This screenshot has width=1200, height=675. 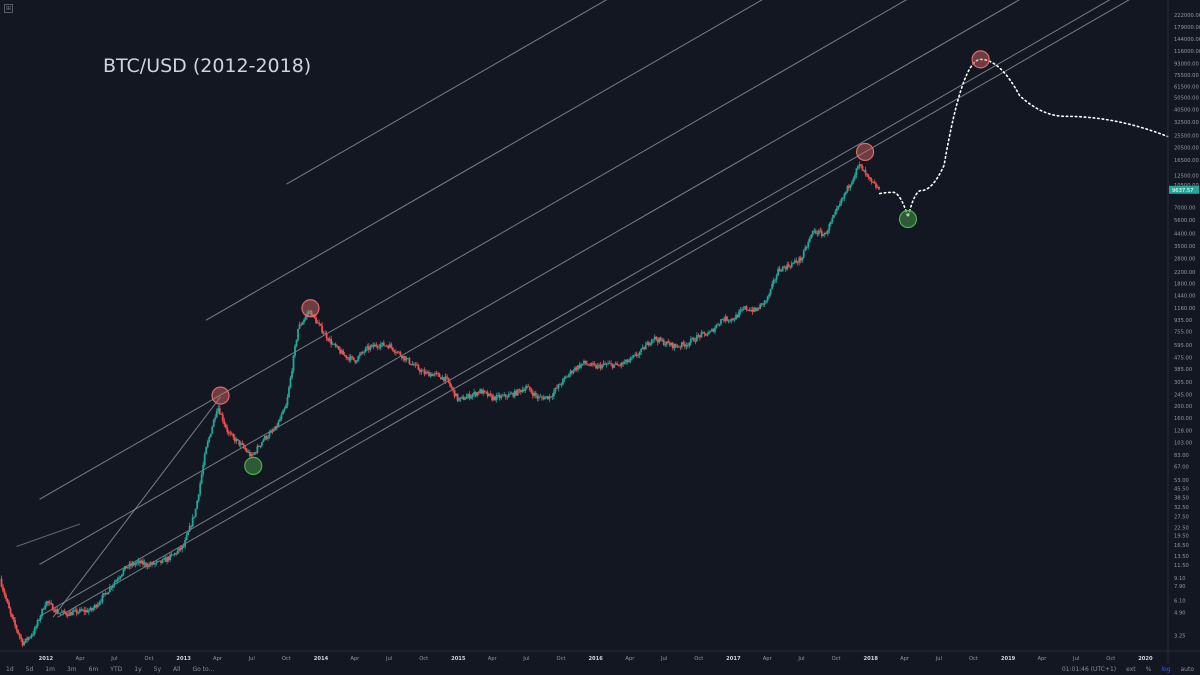 I want to click on price-tick-label: 12500.00, so click(x=1186, y=176).